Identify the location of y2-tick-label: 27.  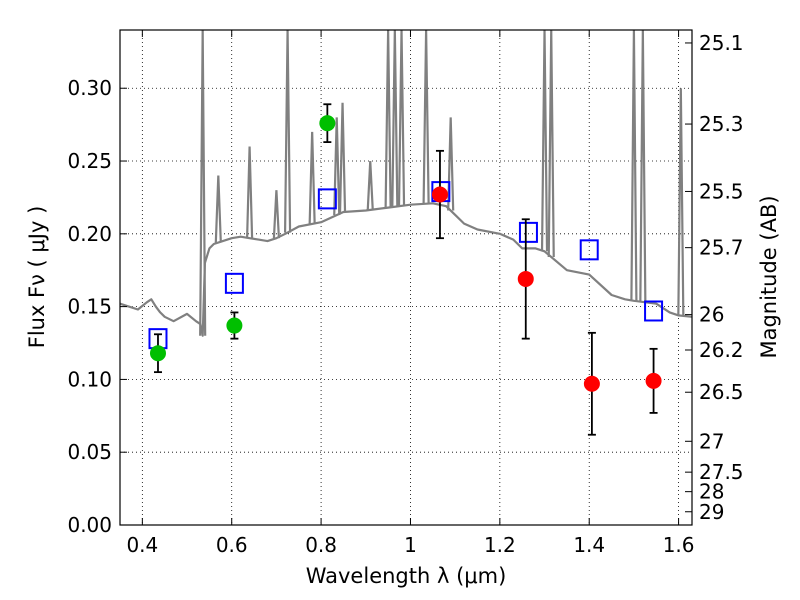
(711, 441).